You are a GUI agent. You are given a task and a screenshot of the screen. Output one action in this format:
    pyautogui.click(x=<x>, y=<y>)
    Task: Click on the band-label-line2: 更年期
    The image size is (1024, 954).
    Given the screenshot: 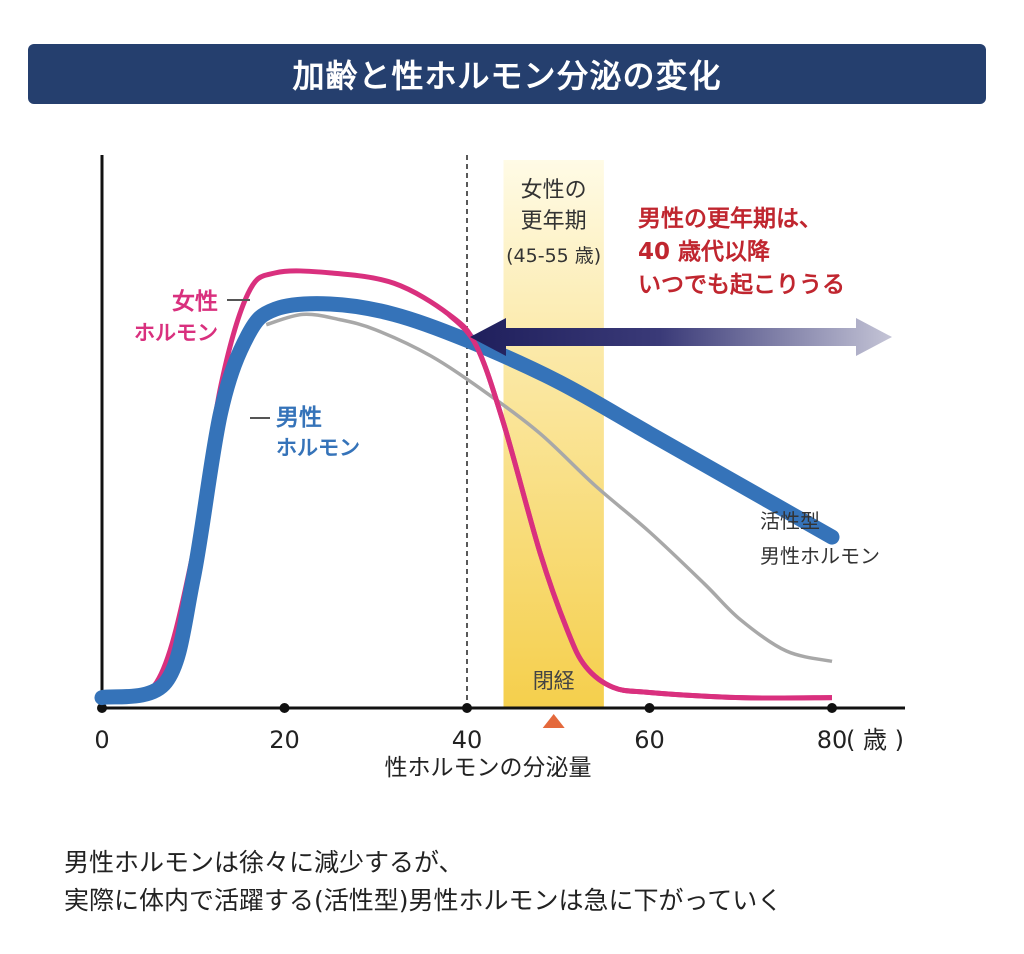 What is the action you would take?
    pyautogui.click(x=554, y=221)
    